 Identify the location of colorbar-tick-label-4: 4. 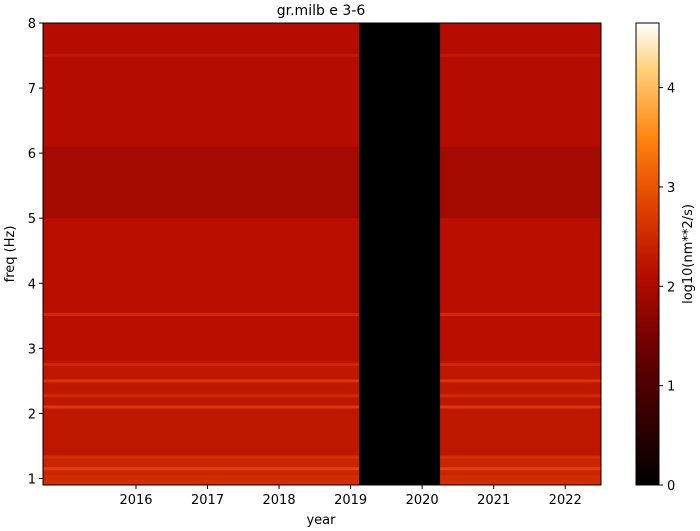
(671, 89).